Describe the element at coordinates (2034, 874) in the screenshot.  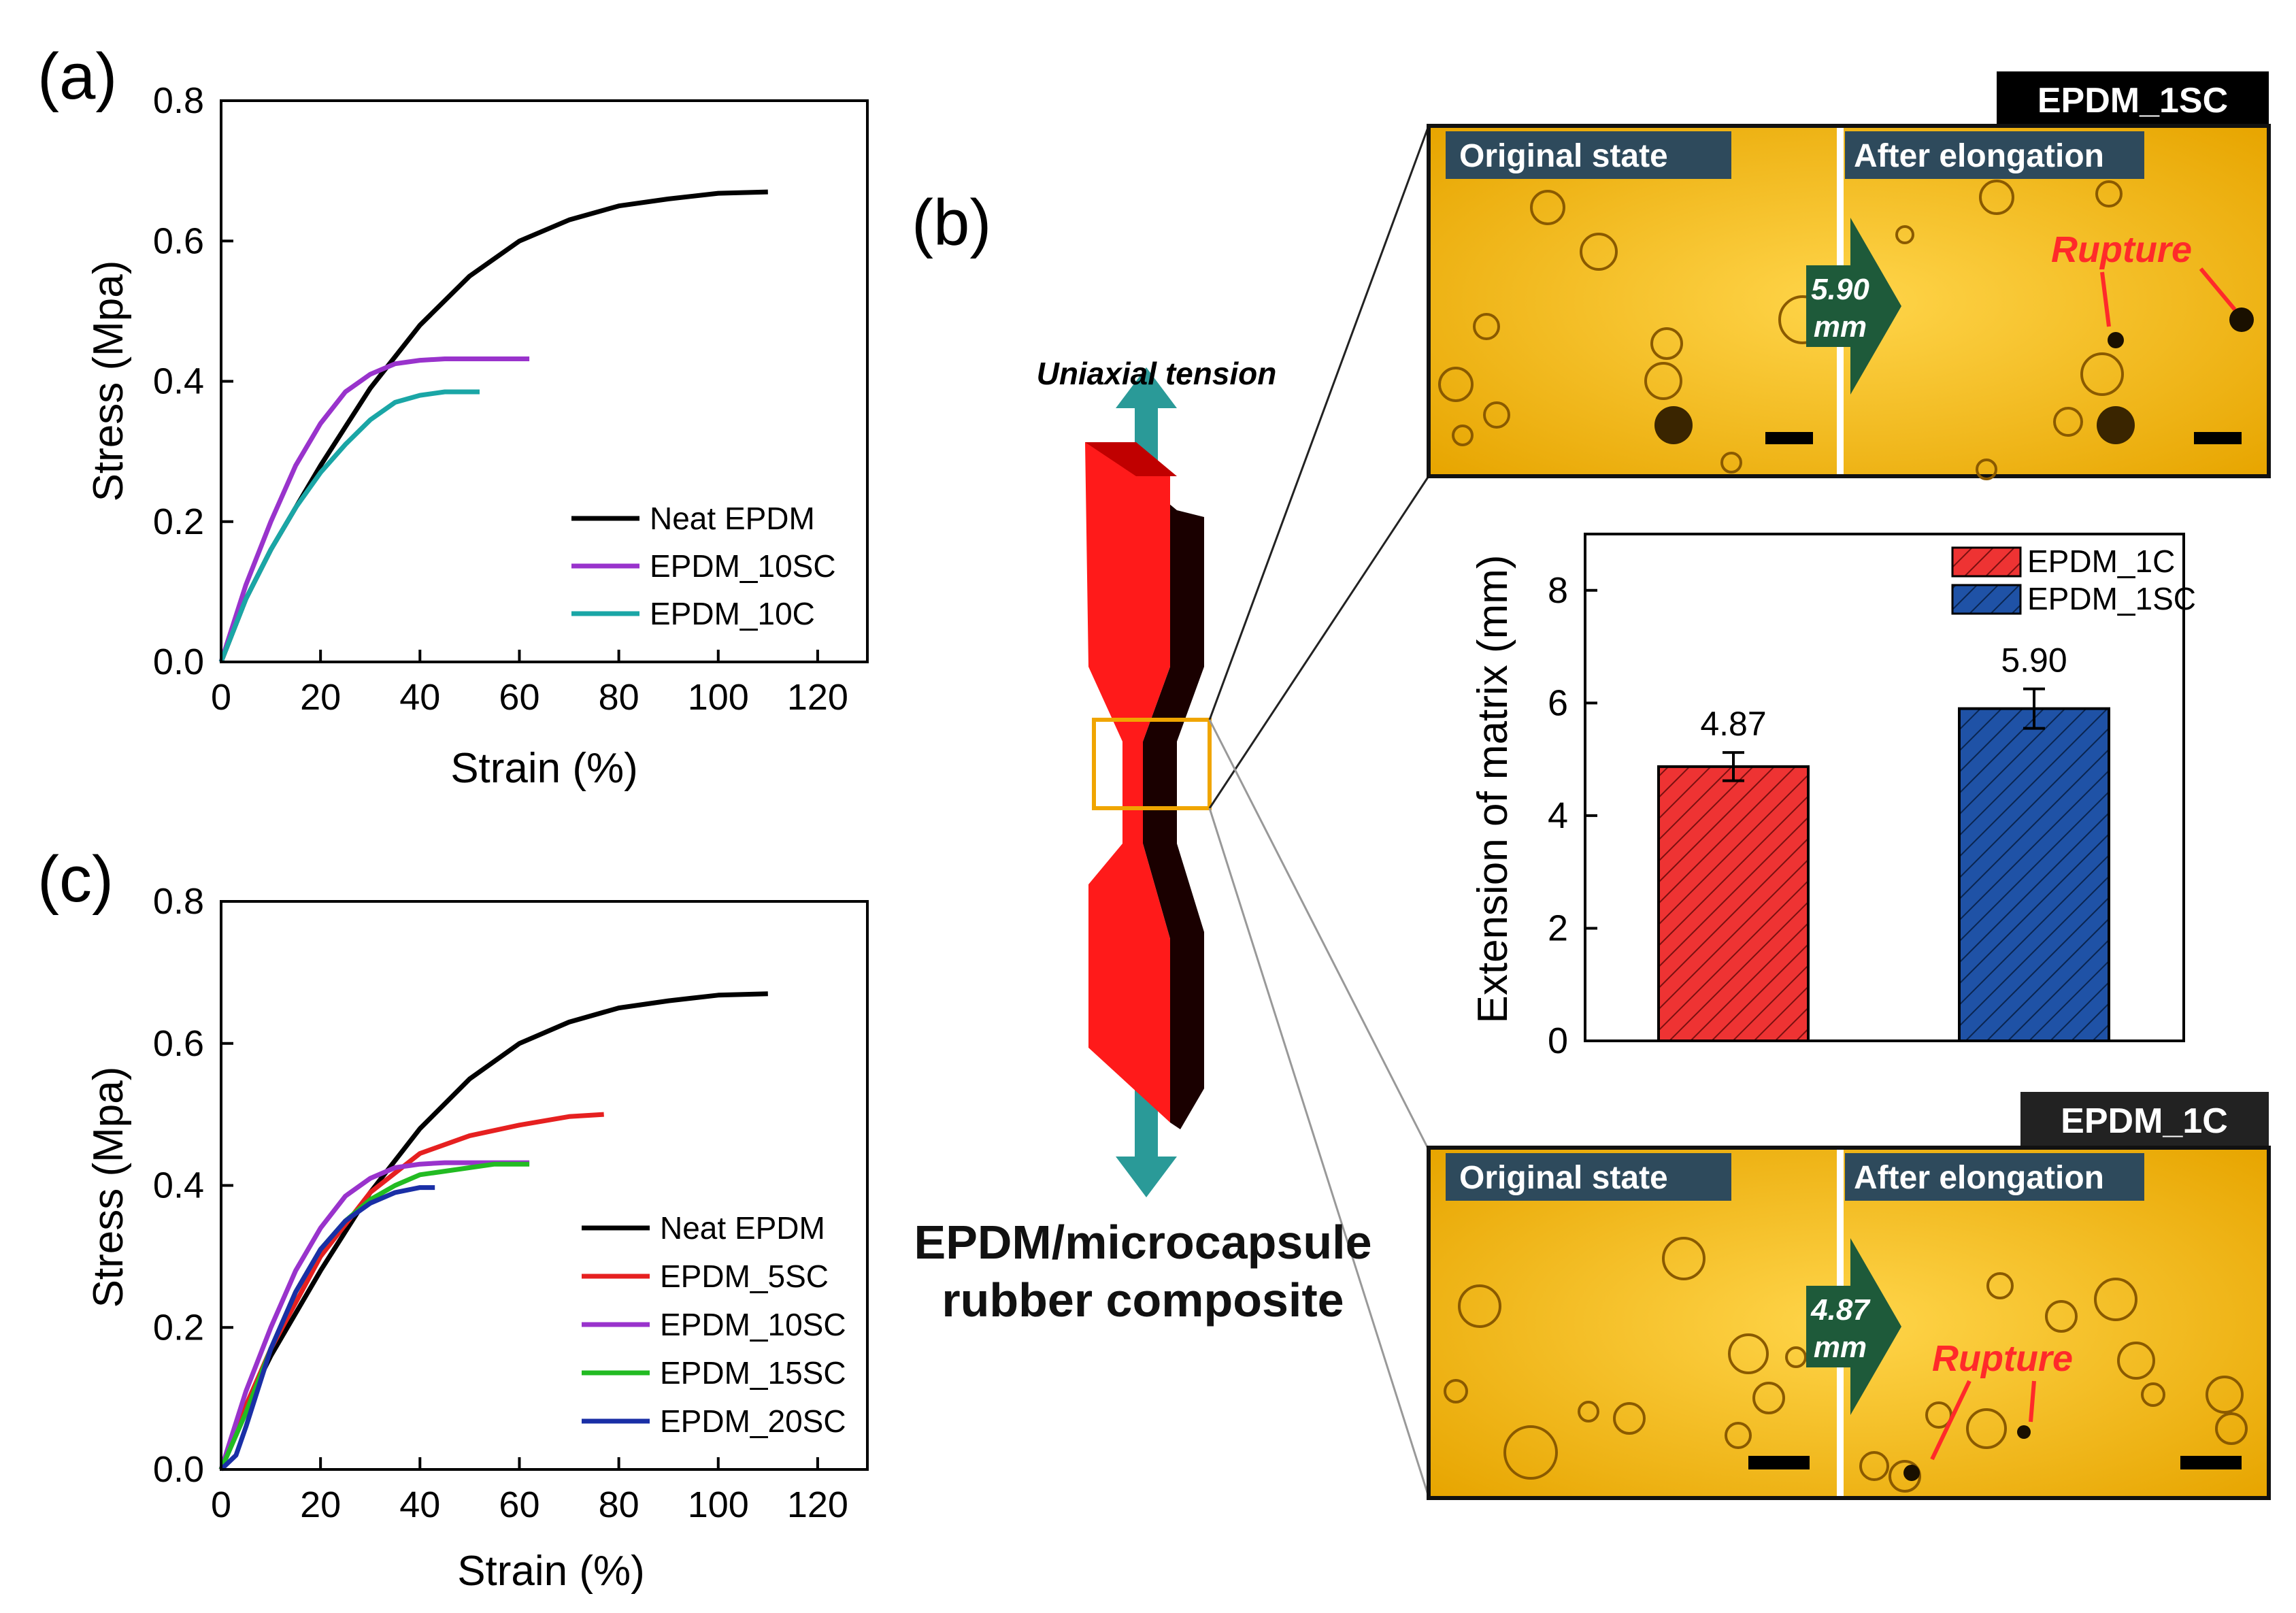
I see `bar-epdm-1sc` at that location.